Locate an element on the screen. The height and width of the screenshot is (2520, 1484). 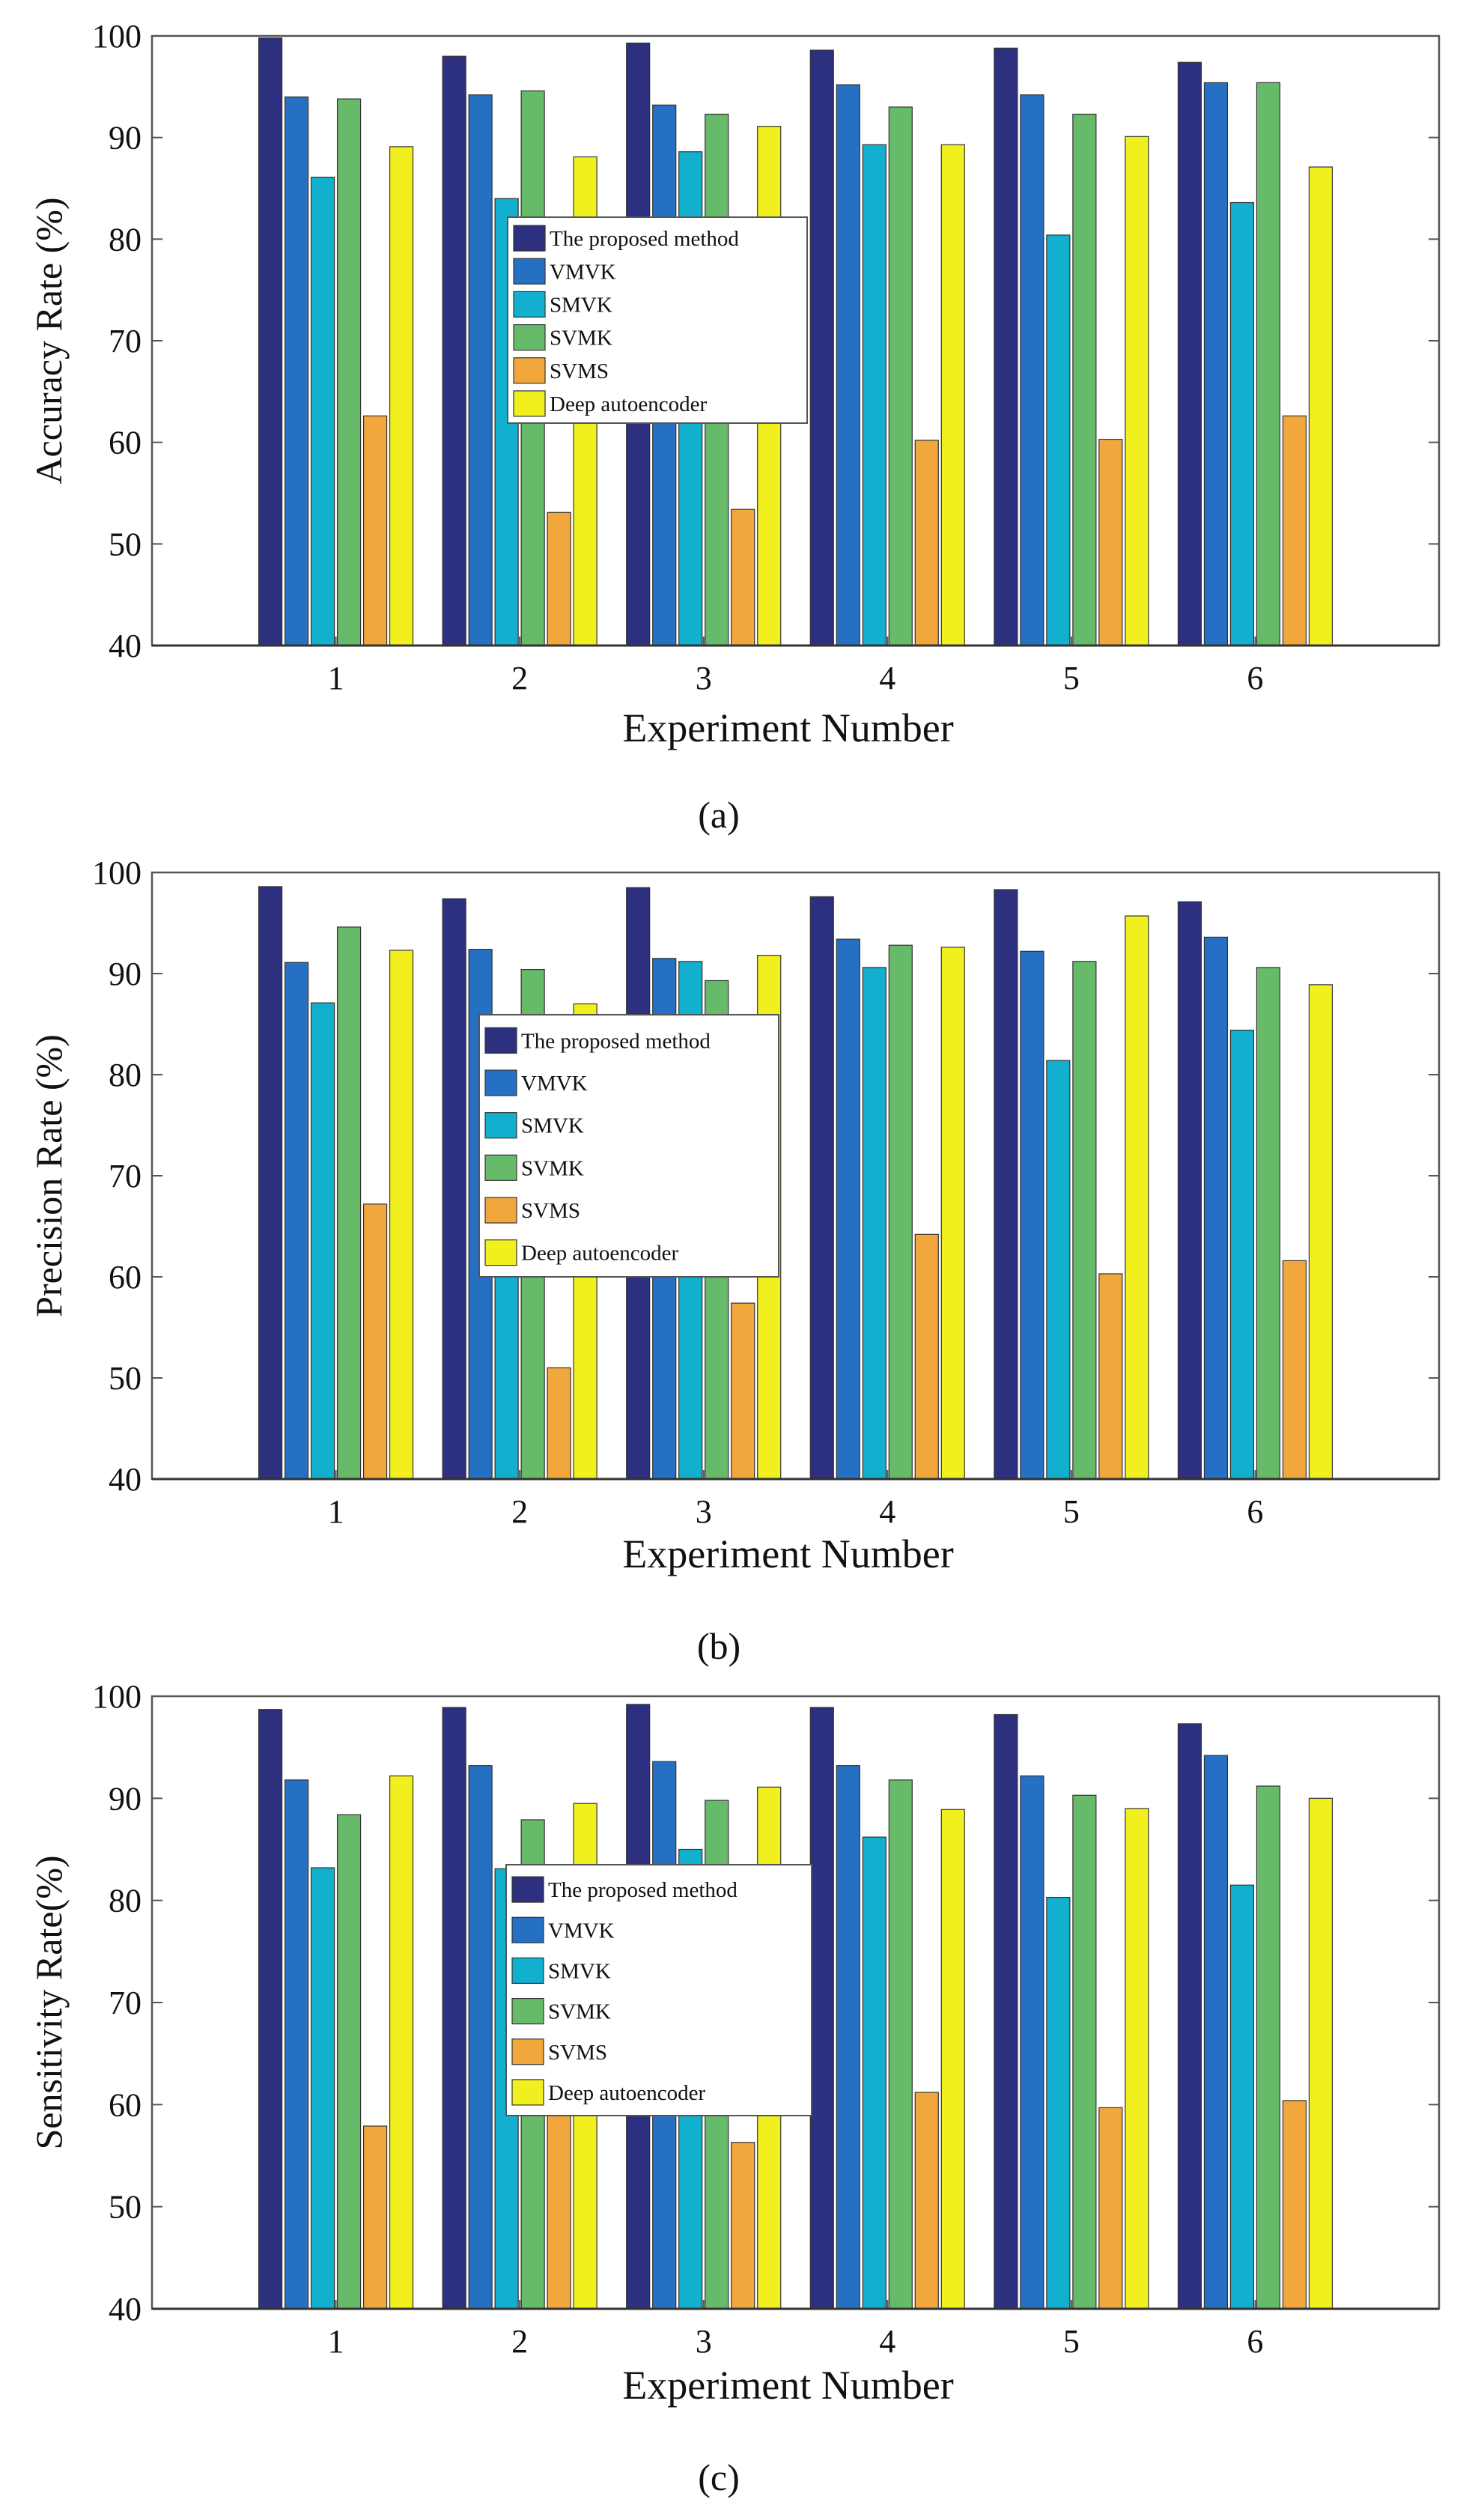
legend-label: Deep autoencoder is located at coordinates (626, 2093).